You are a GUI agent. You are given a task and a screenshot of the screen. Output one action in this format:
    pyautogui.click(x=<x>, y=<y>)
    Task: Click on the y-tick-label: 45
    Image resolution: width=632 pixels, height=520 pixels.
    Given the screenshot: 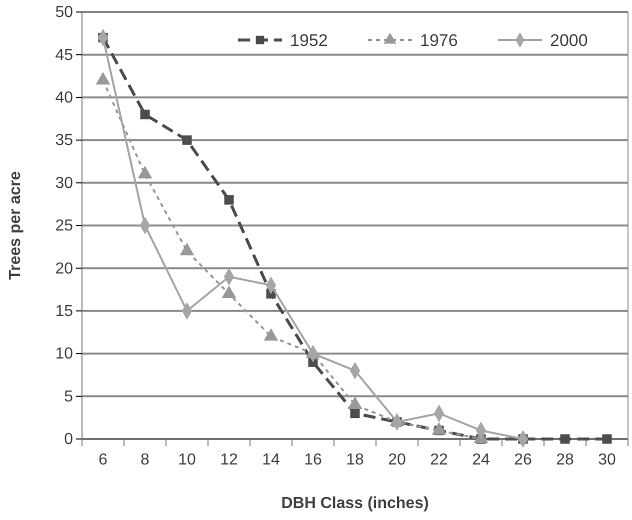 What is the action you would take?
    pyautogui.click(x=64, y=55)
    